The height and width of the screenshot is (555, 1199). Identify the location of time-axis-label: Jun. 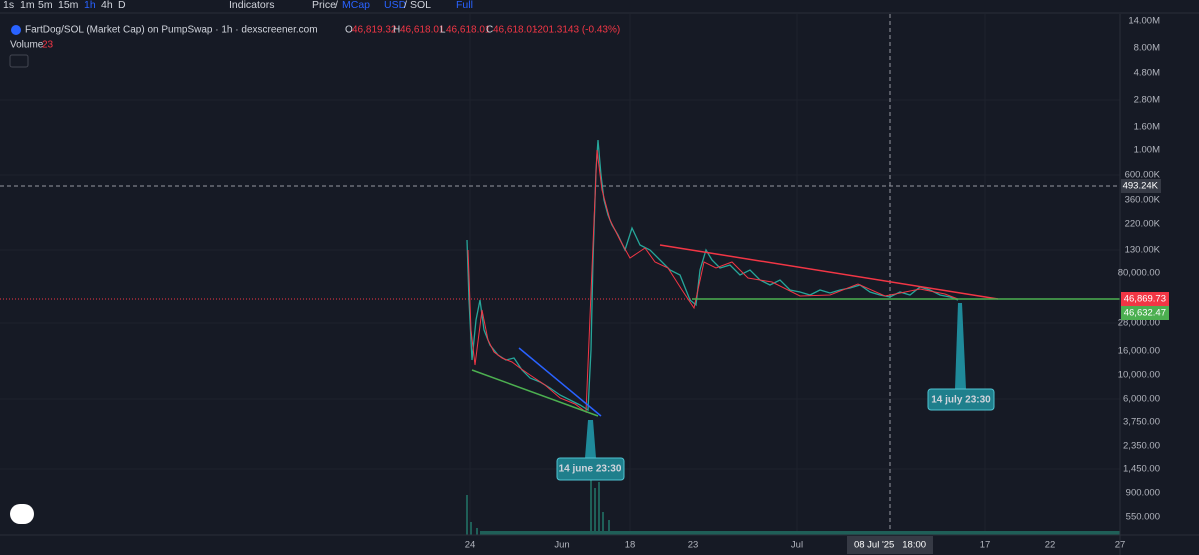
(561, 545).